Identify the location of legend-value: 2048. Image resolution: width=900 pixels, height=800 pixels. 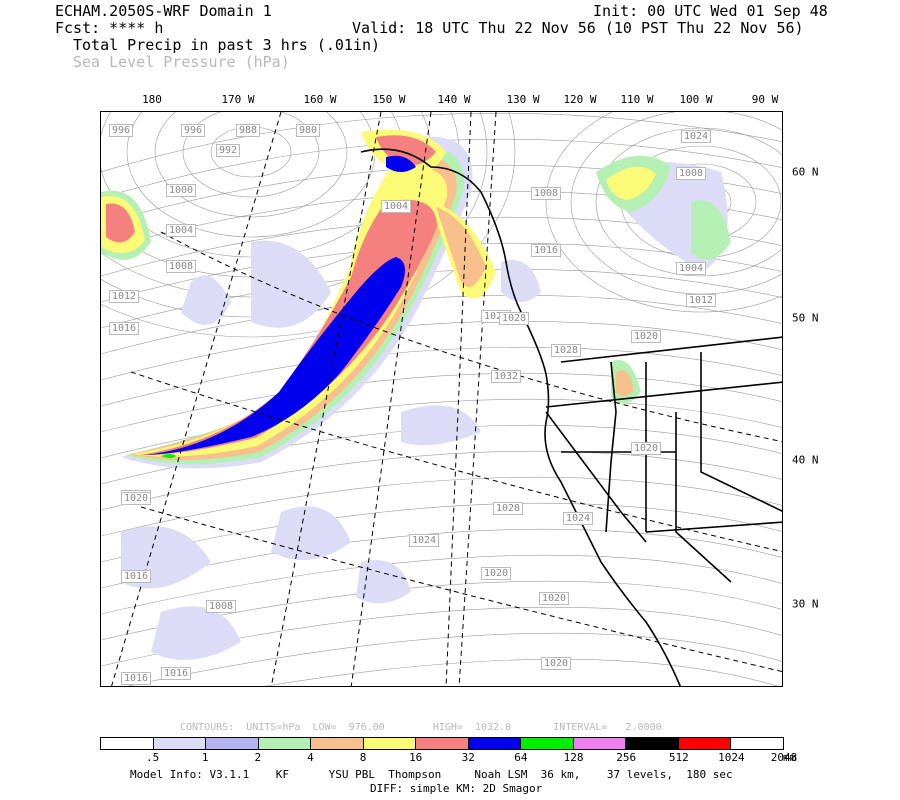
(784, 757).